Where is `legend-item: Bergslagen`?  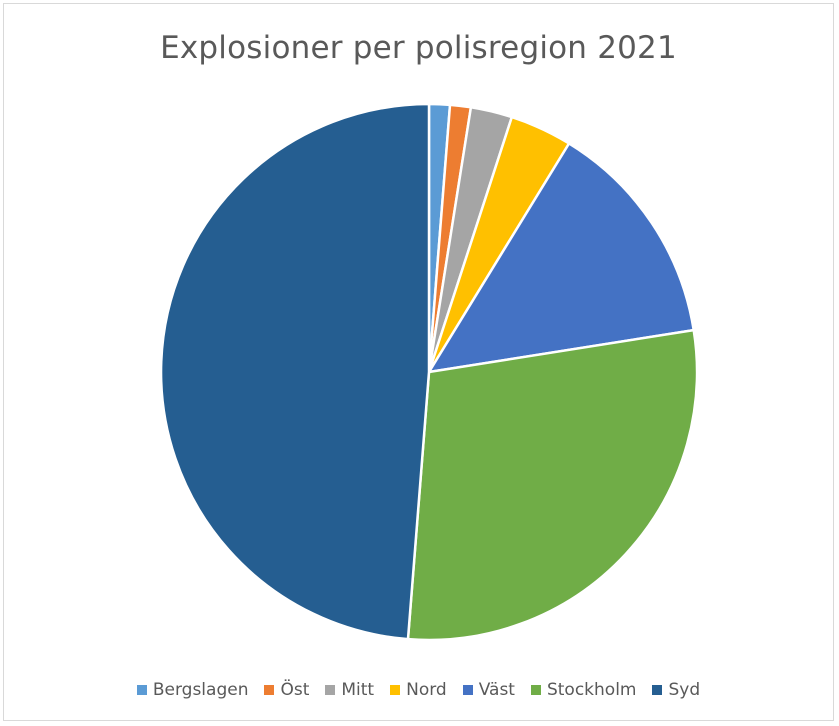 legend-item: Bergslagen is located at coordinates (192, 690).